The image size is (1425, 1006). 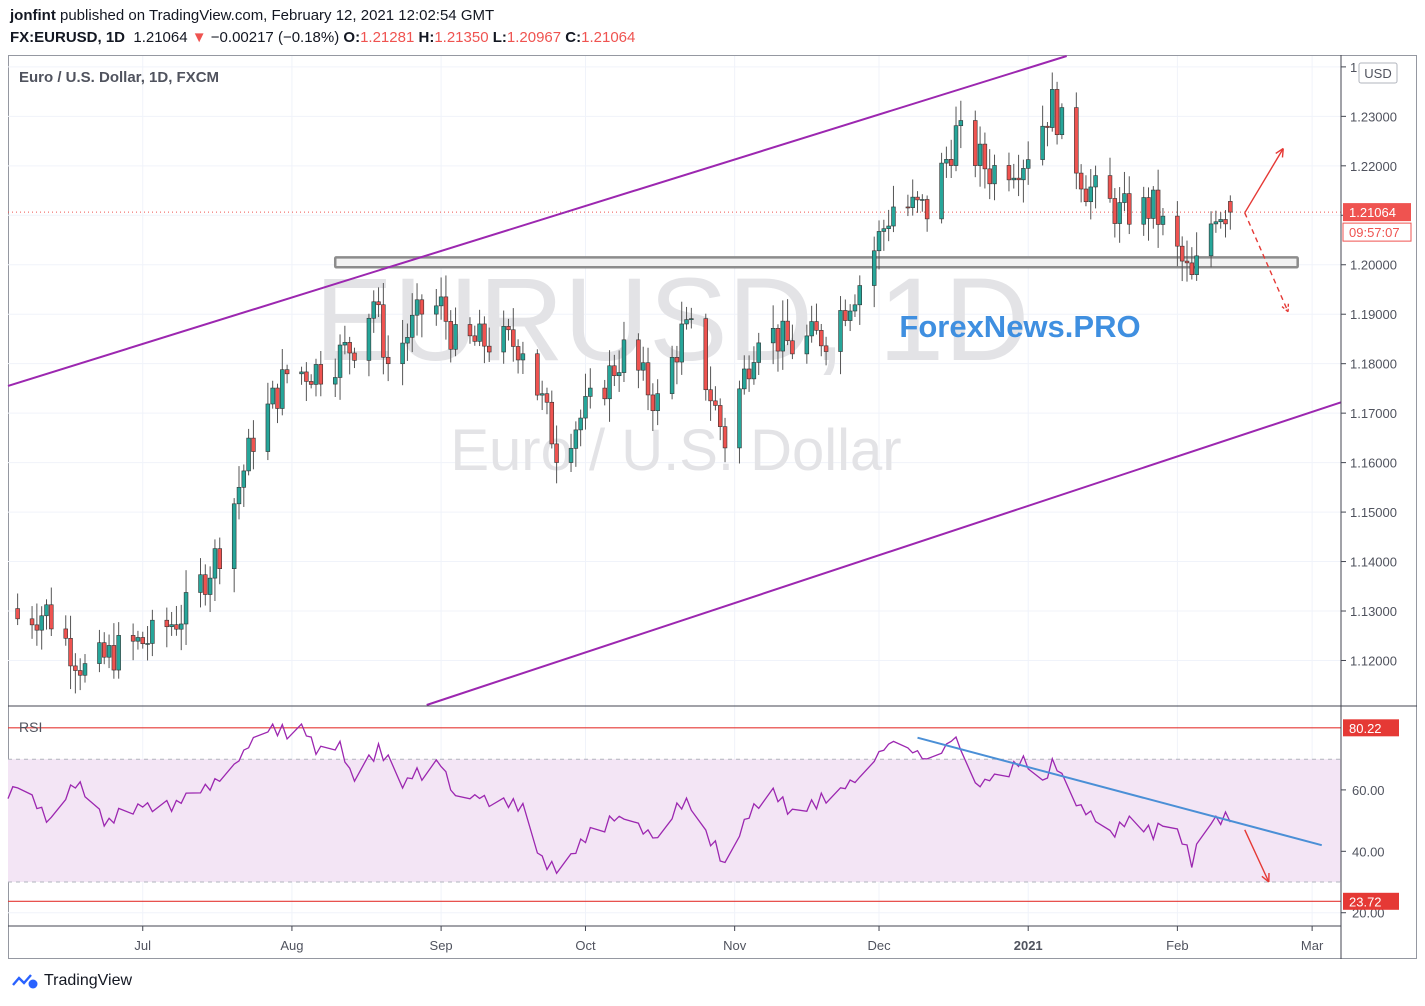 I want to click on currency-button, so click(x=1378, y=73).